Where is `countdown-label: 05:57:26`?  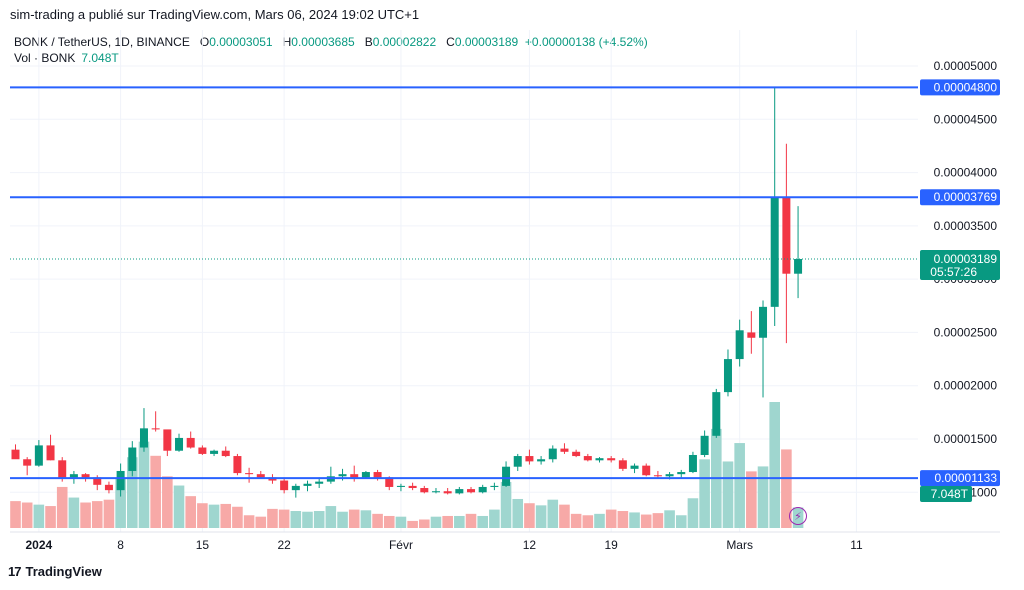 countdown-label: 05:57:26 is located at coordinates (953, 272).